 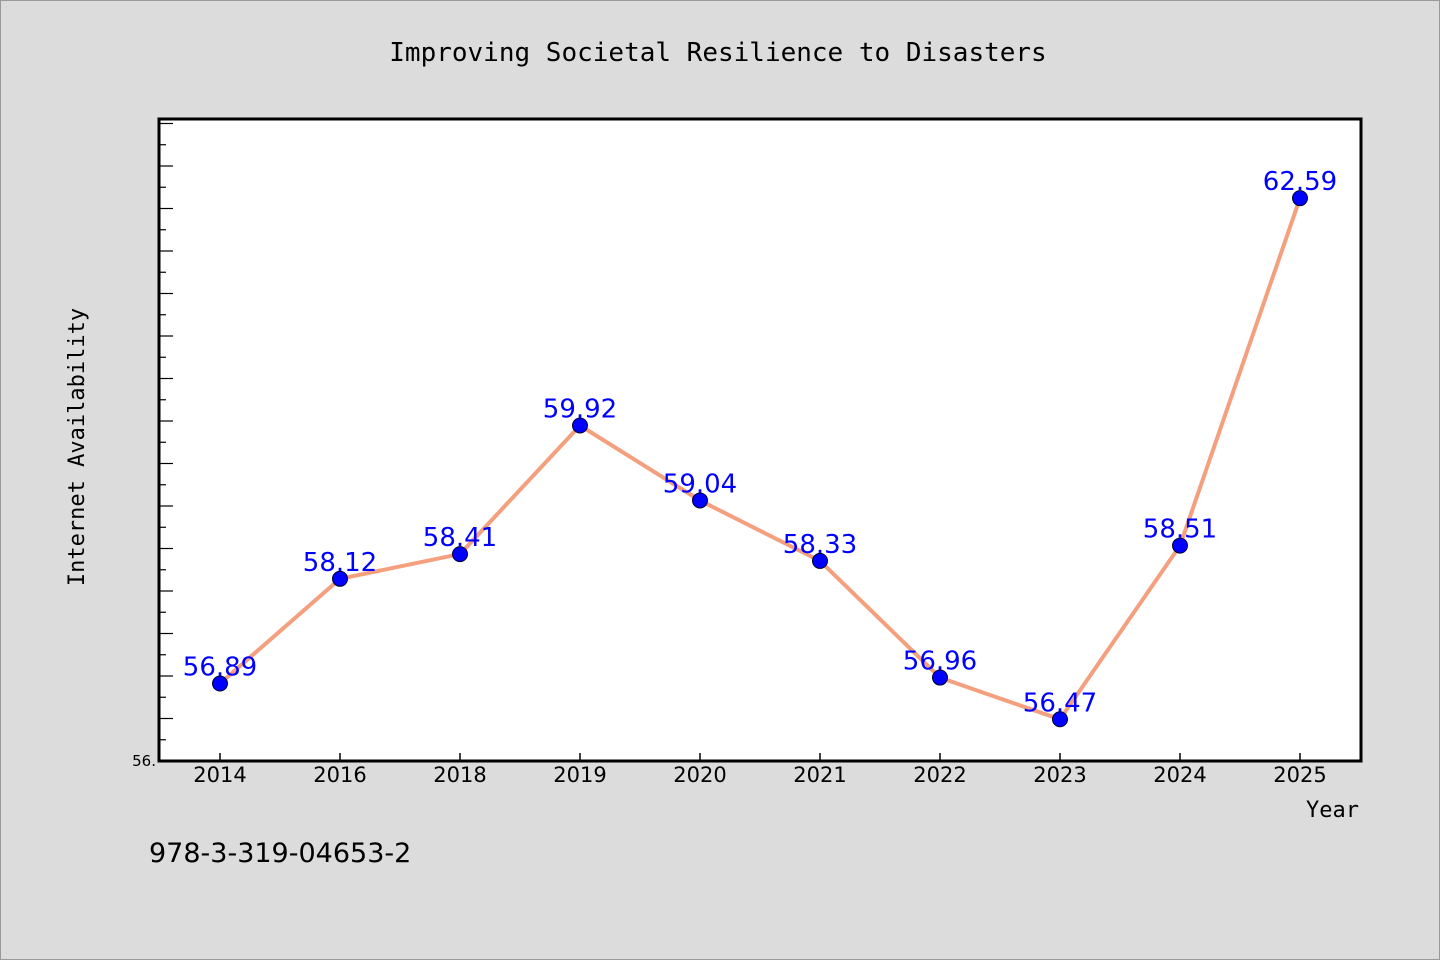 What do you see at coordinates (77, 447) in the screenshot?
I see `y-axis-title: Internet Availability` at bounding box center [77, 447].